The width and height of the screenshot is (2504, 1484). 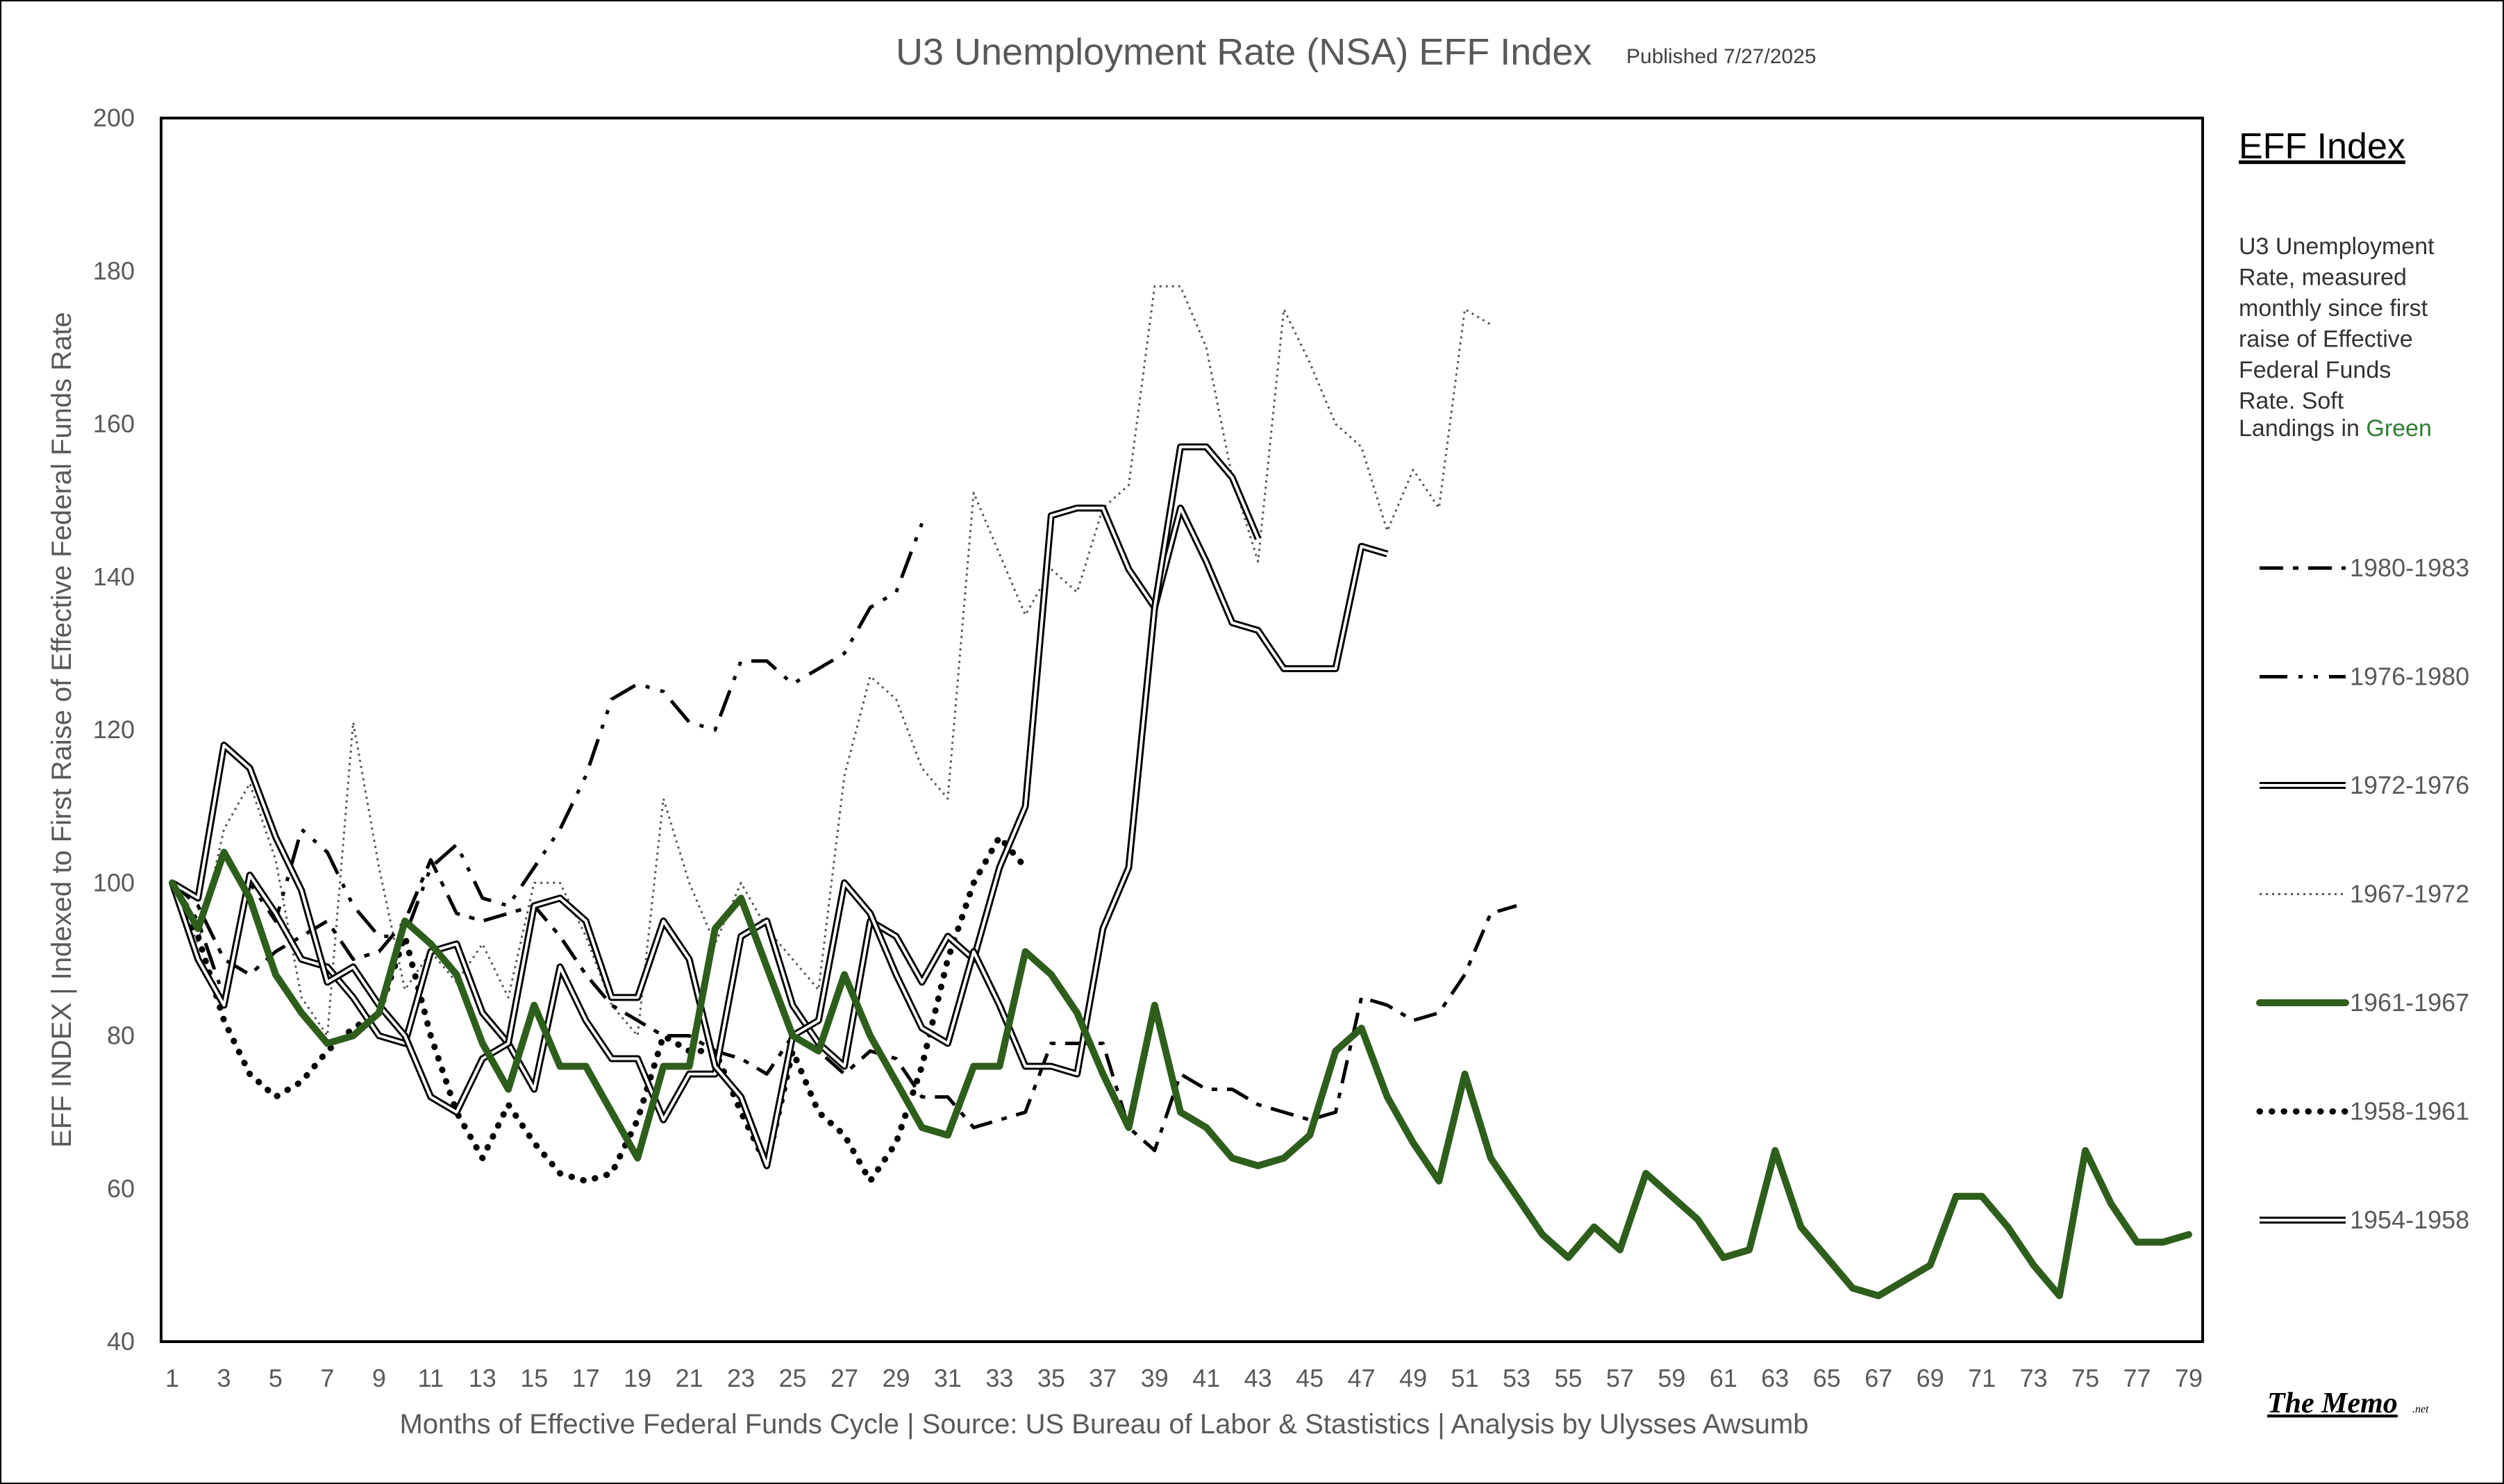 I want to click on legend-desc-line: Federal Funds, so click(x=2315, y=370).